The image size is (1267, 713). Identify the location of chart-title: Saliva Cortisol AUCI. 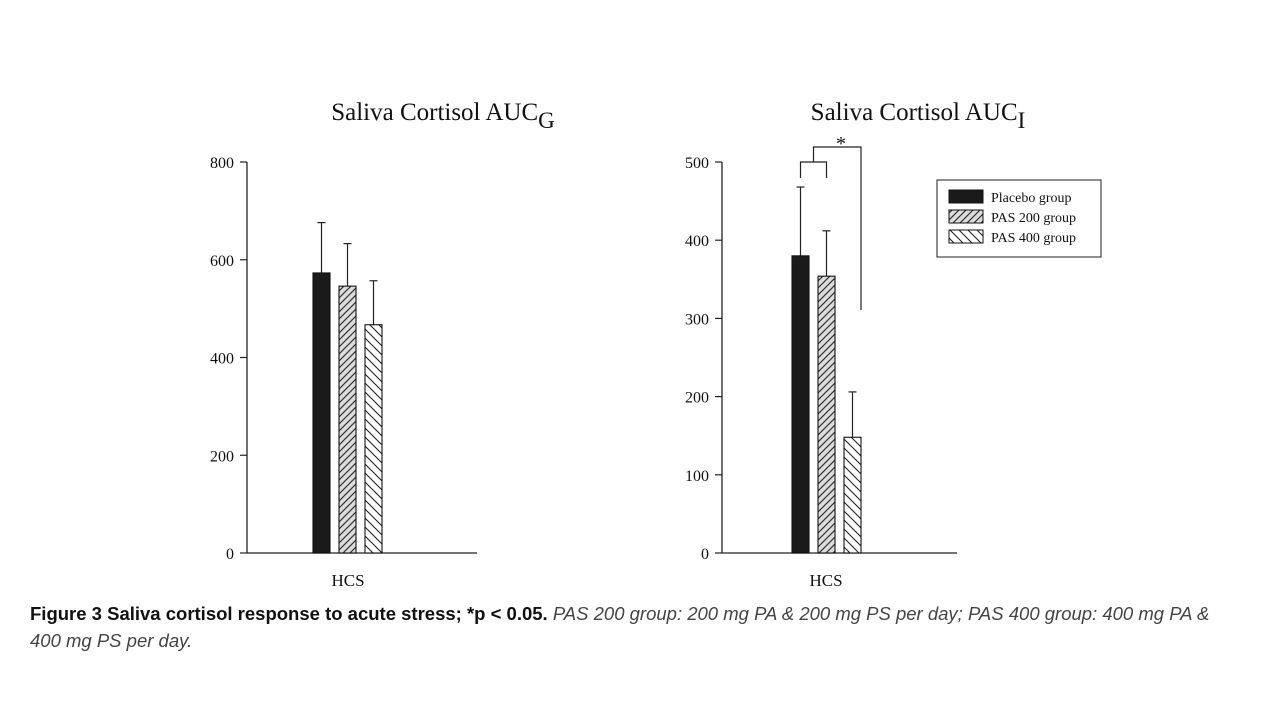
(918, 116).